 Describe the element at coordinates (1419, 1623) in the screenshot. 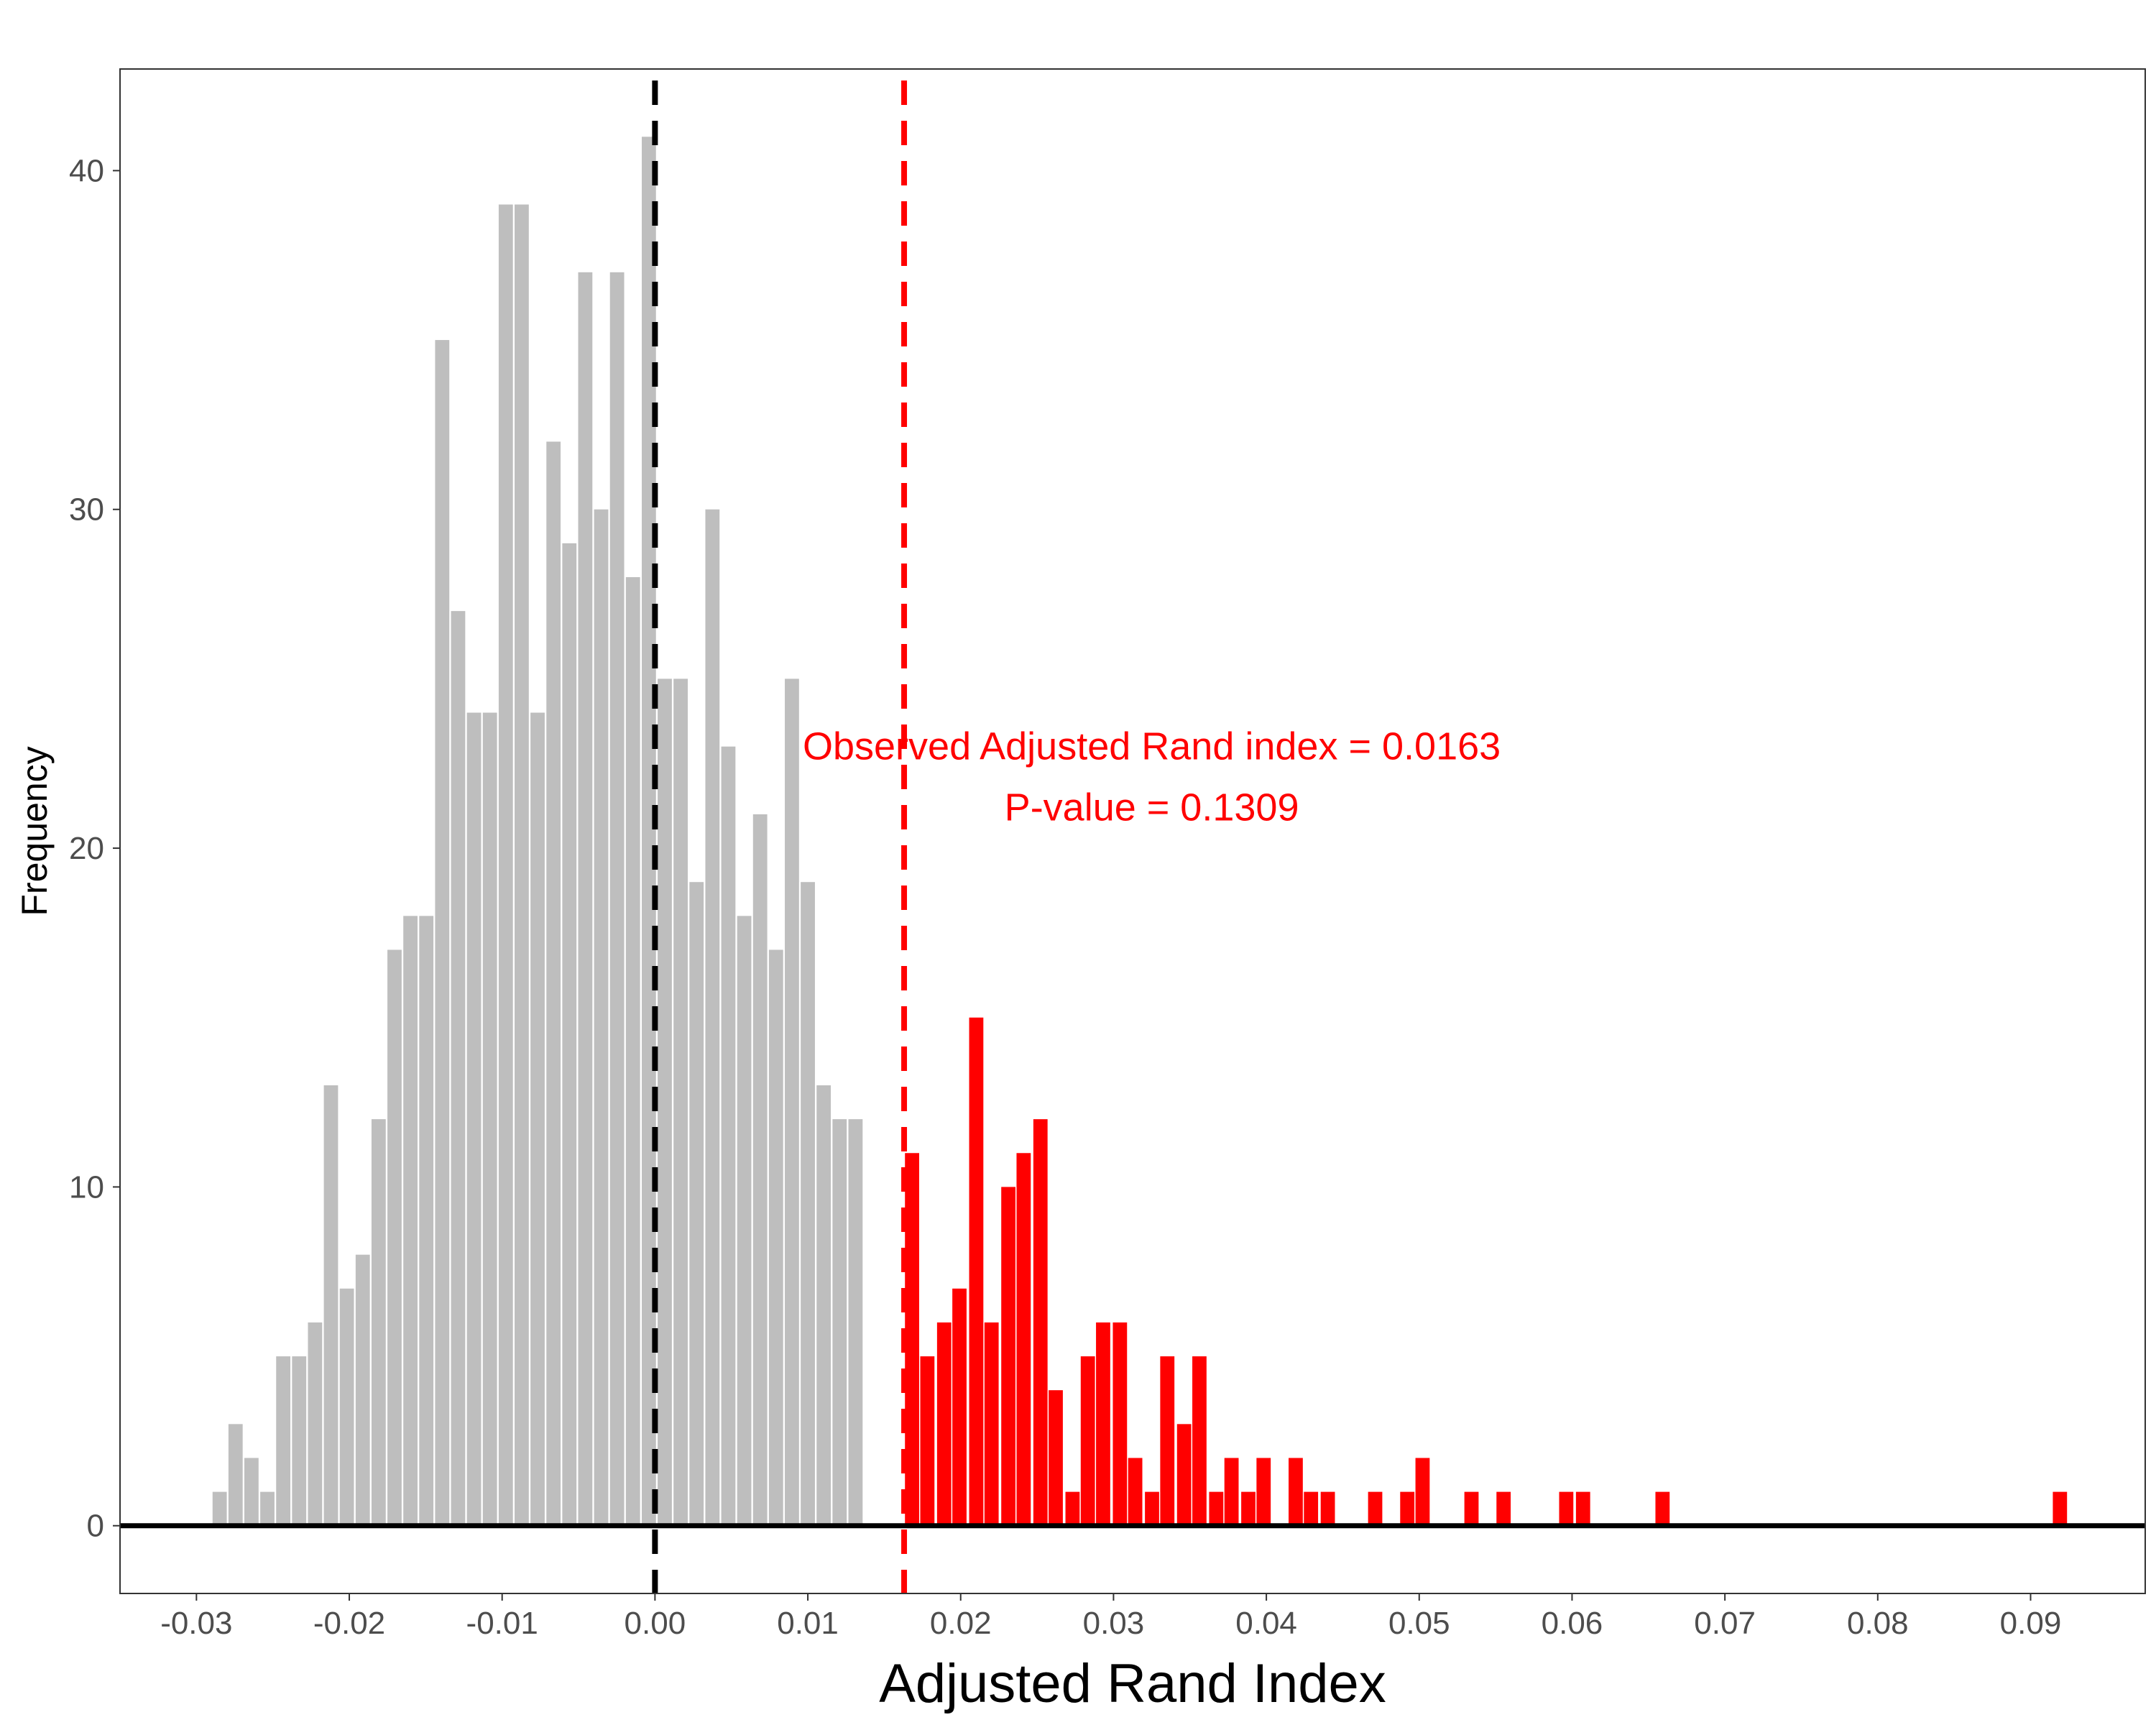

I see `x-tick-label: 0.05` at that location.